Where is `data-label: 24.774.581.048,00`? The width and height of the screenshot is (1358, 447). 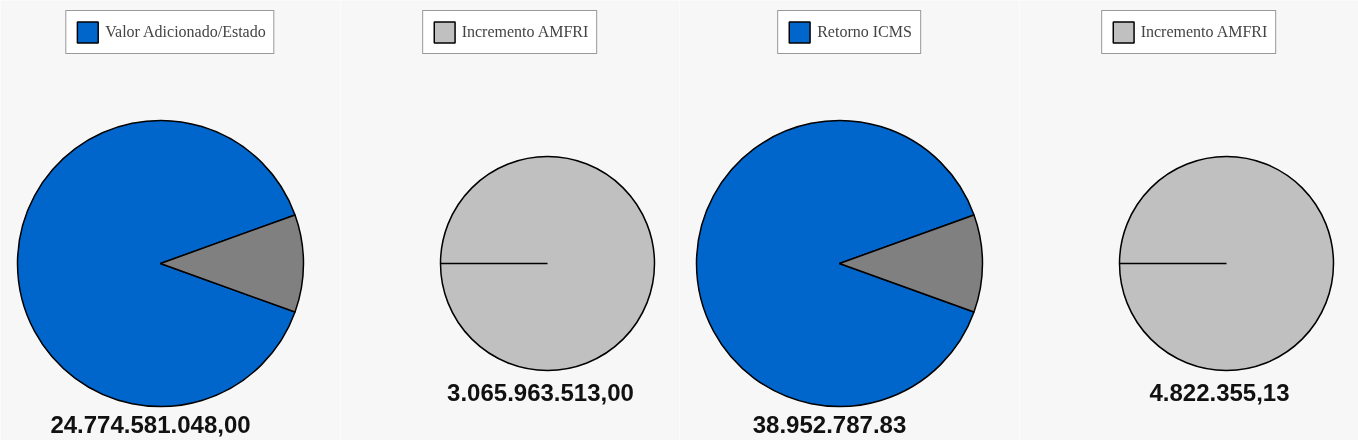 data-label: 24.774.581.048,00 is located at coordinates (150, 424).